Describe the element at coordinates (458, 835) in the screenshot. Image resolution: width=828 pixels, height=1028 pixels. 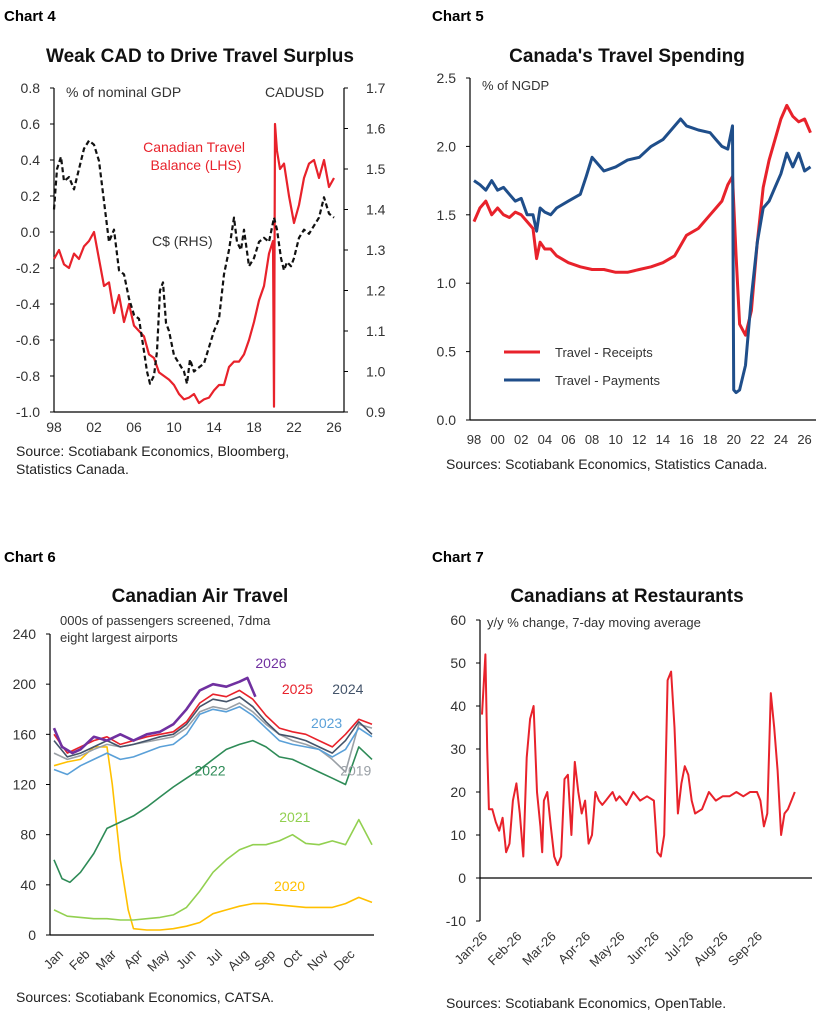
I see `chart-7-y-tick: 10` at that location.